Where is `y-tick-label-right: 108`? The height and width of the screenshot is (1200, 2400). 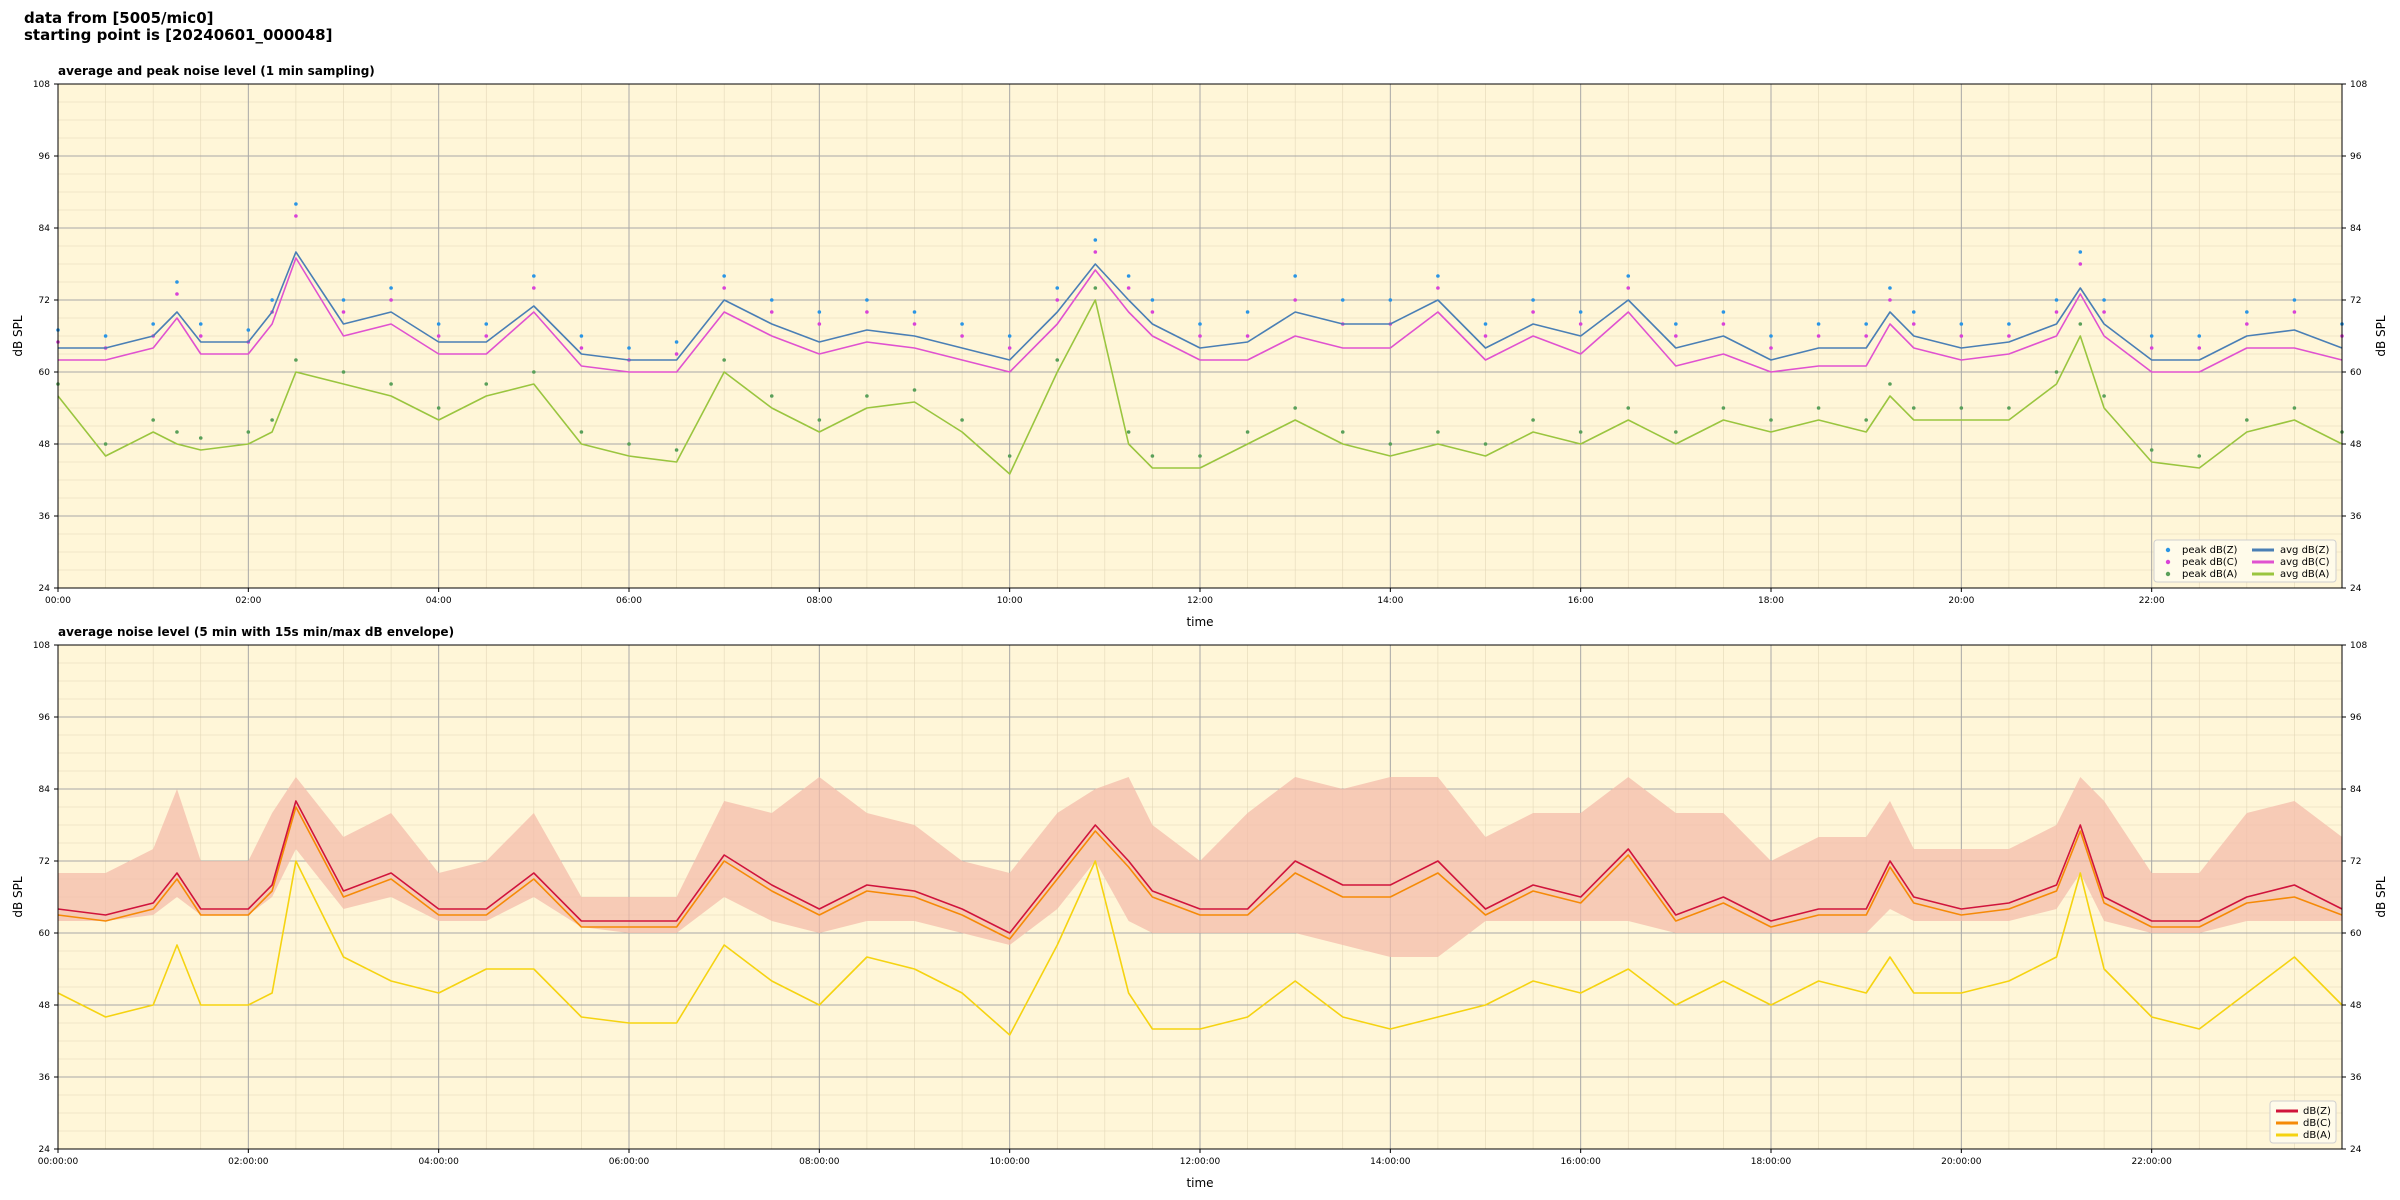 y-tick-label-right: 108 is located at coordinates (2358, 646).